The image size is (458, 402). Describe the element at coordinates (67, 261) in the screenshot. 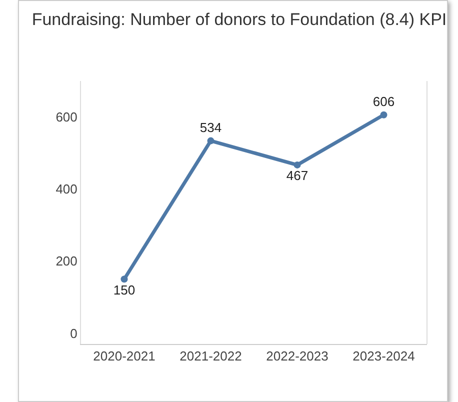

I see `y-tick-label: 200` at that location.